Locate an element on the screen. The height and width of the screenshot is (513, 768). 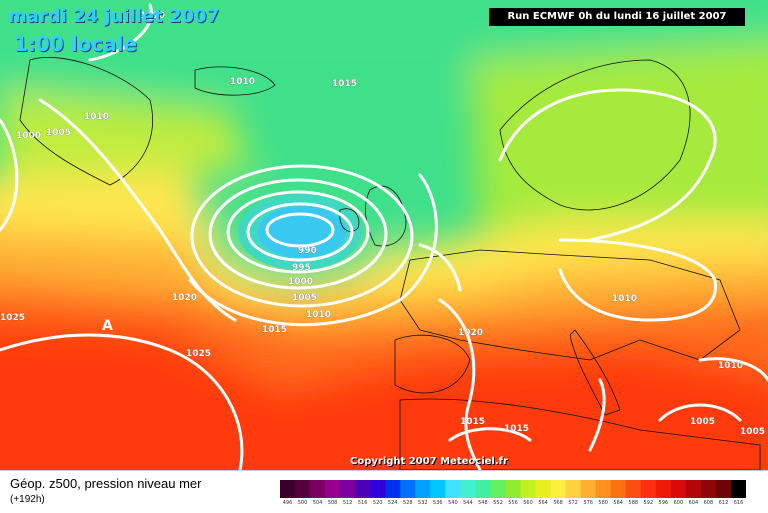
color-scale-label: 580 is located at coordinates (603, 503).